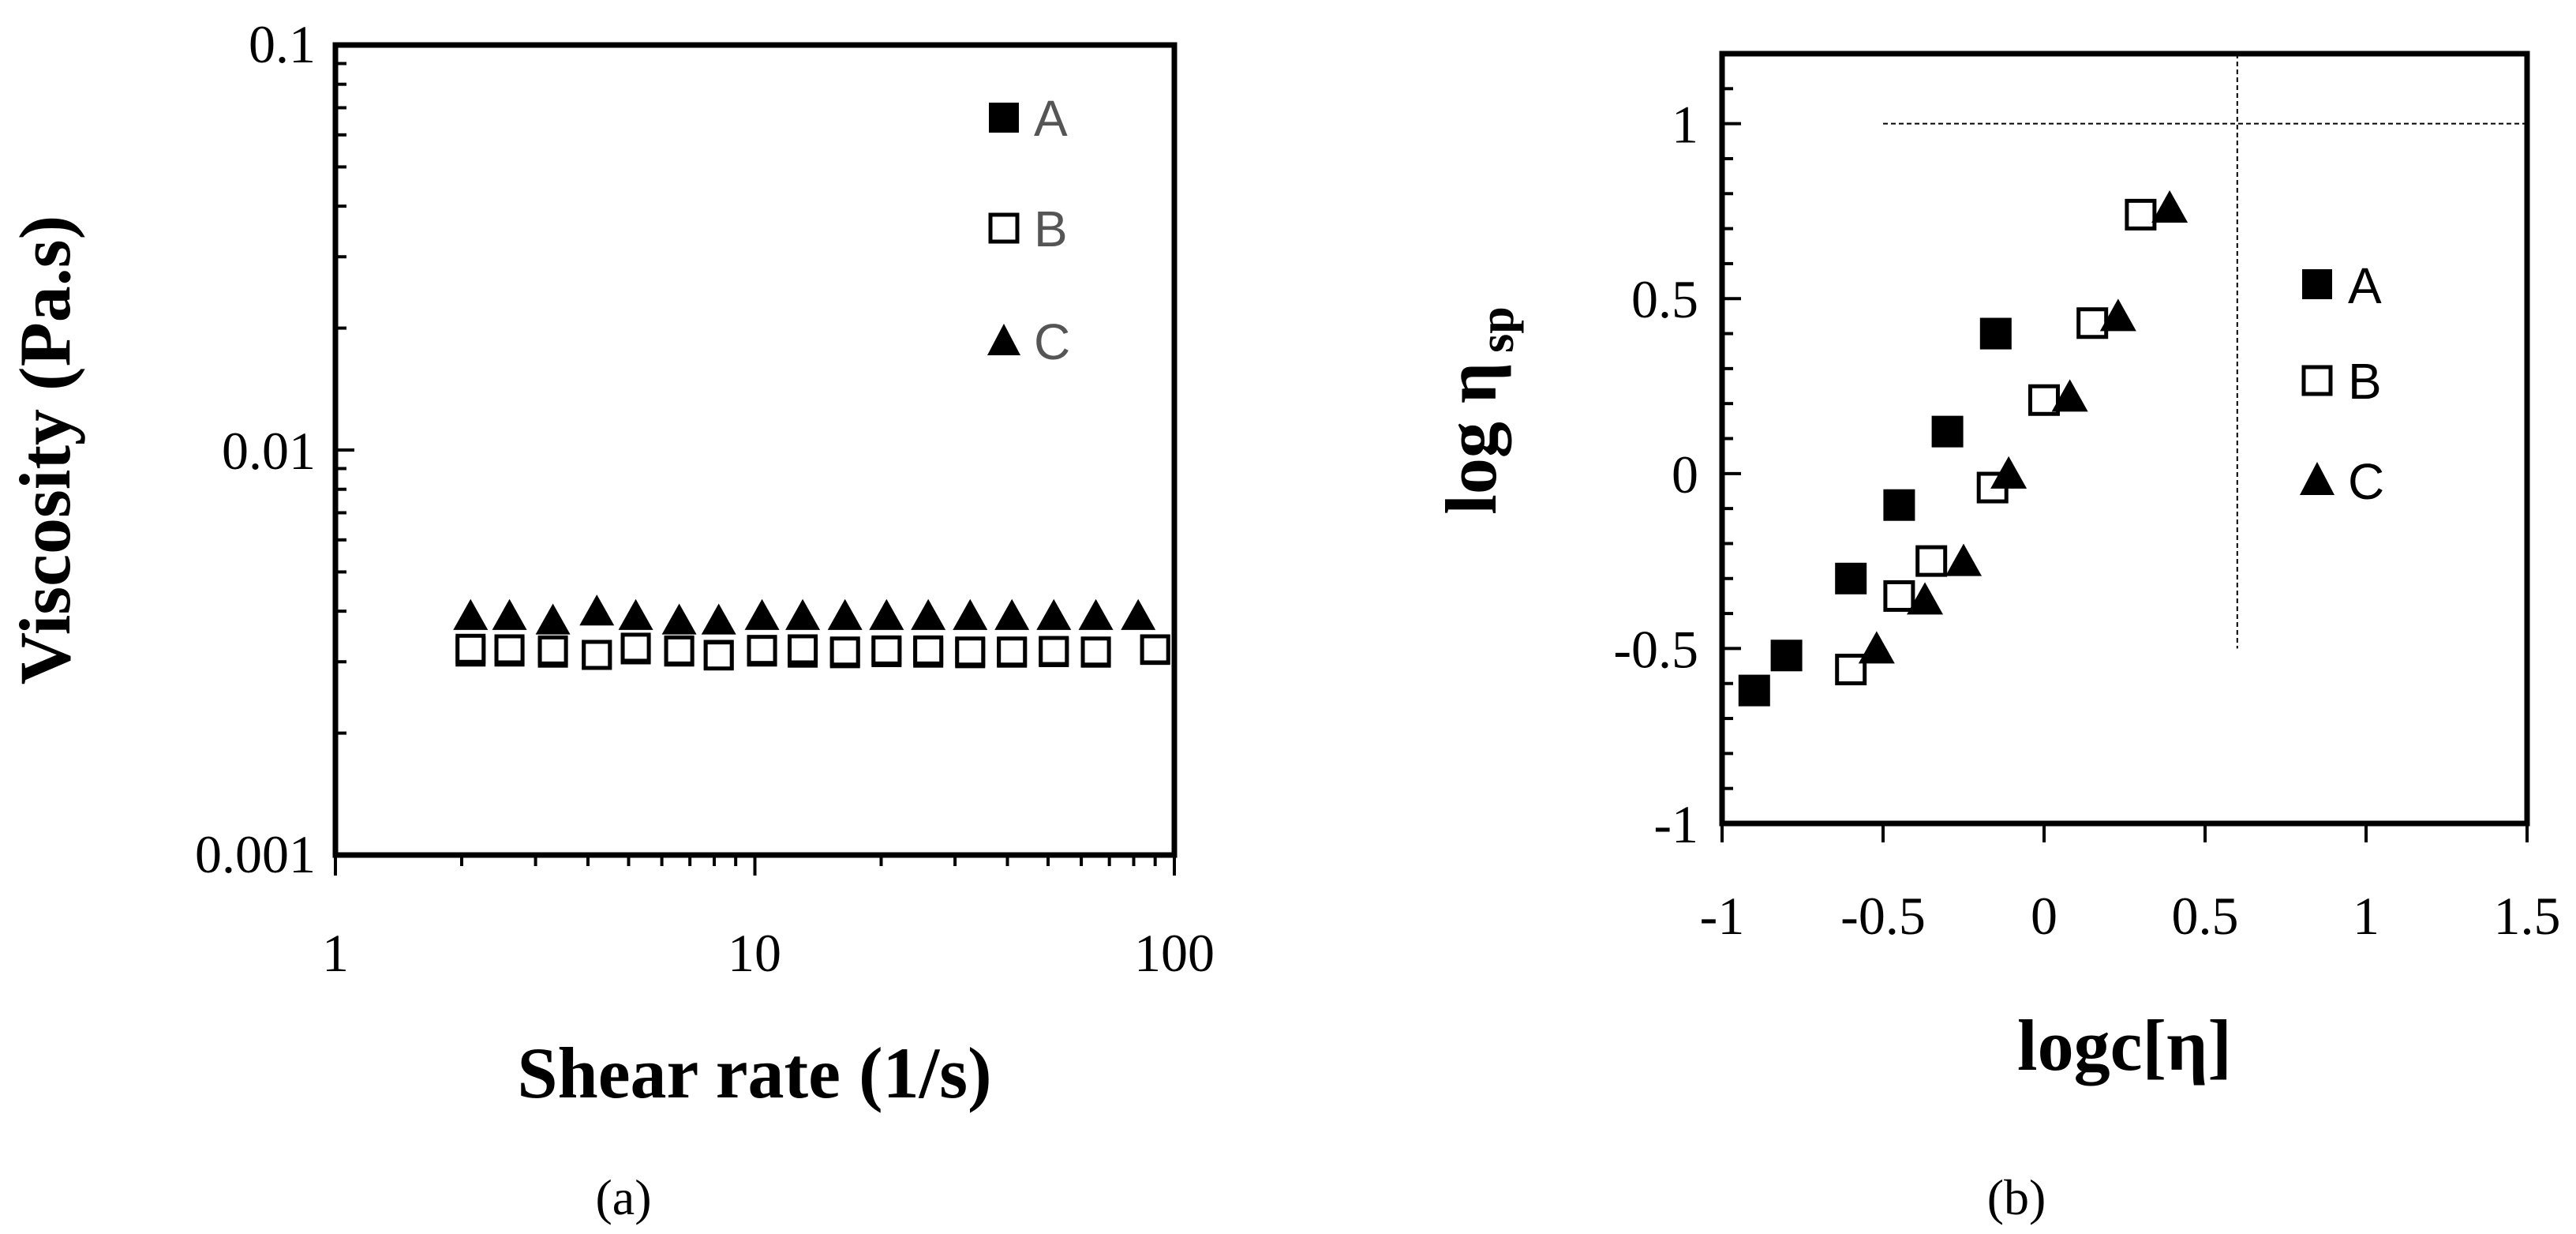 The image size is (2576, 1234). Describe the element at coordinates (2365, 285) in the screenshot. I see `b-legend-label-A: A` at that location.